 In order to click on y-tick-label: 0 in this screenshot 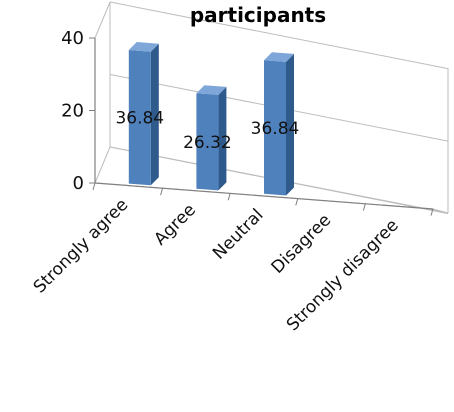, I will do `click(78, 183)`.